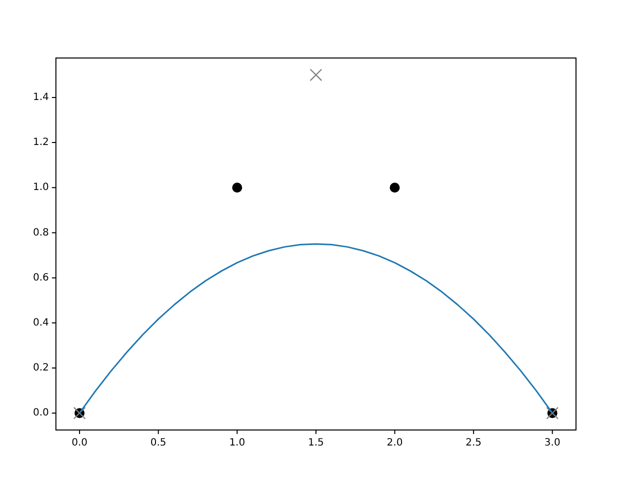 Image resolution: width=640 pixels, height=480 pixels. Describe the element at coordinates (40, 142) in the screenshot. I see `y-tick-label: 1.2` at that location.